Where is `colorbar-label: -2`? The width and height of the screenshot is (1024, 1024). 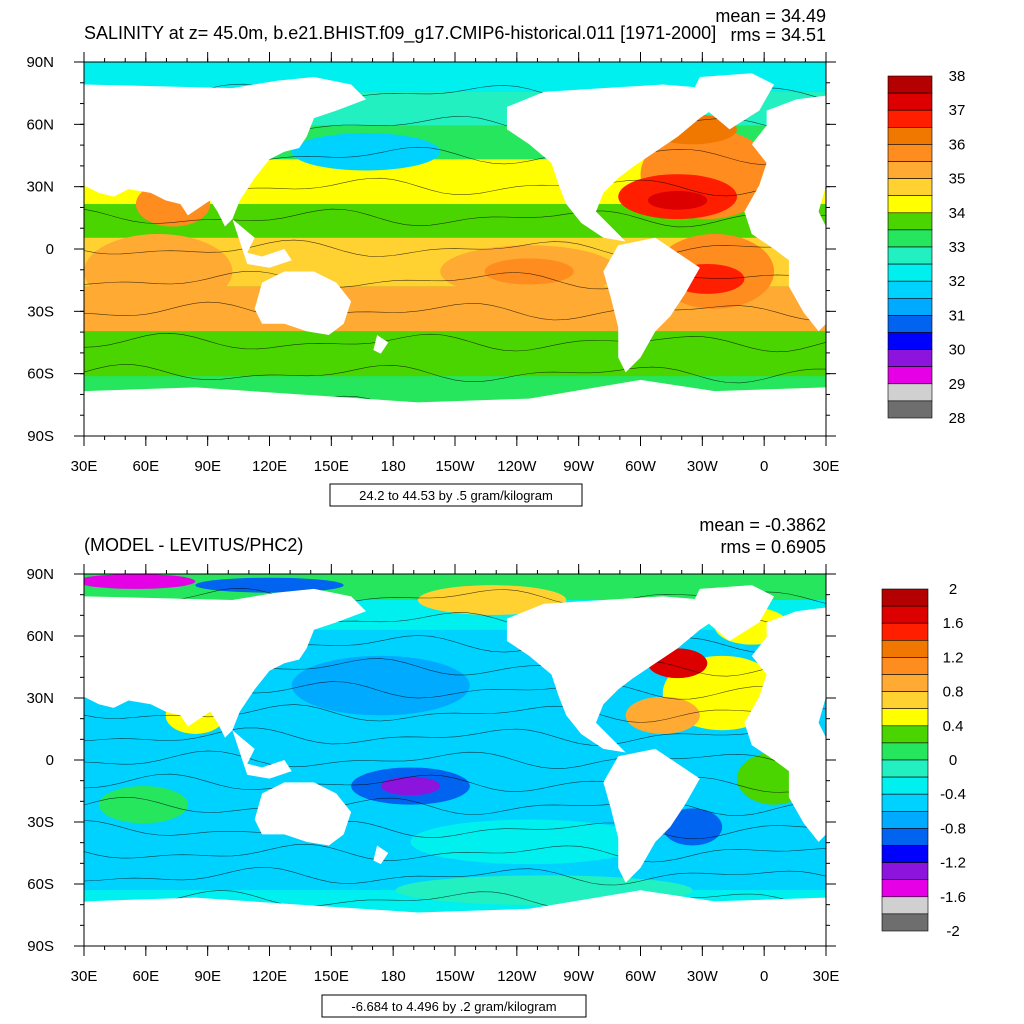
colorbar-label: -2 is located at coordinates (952, 931).